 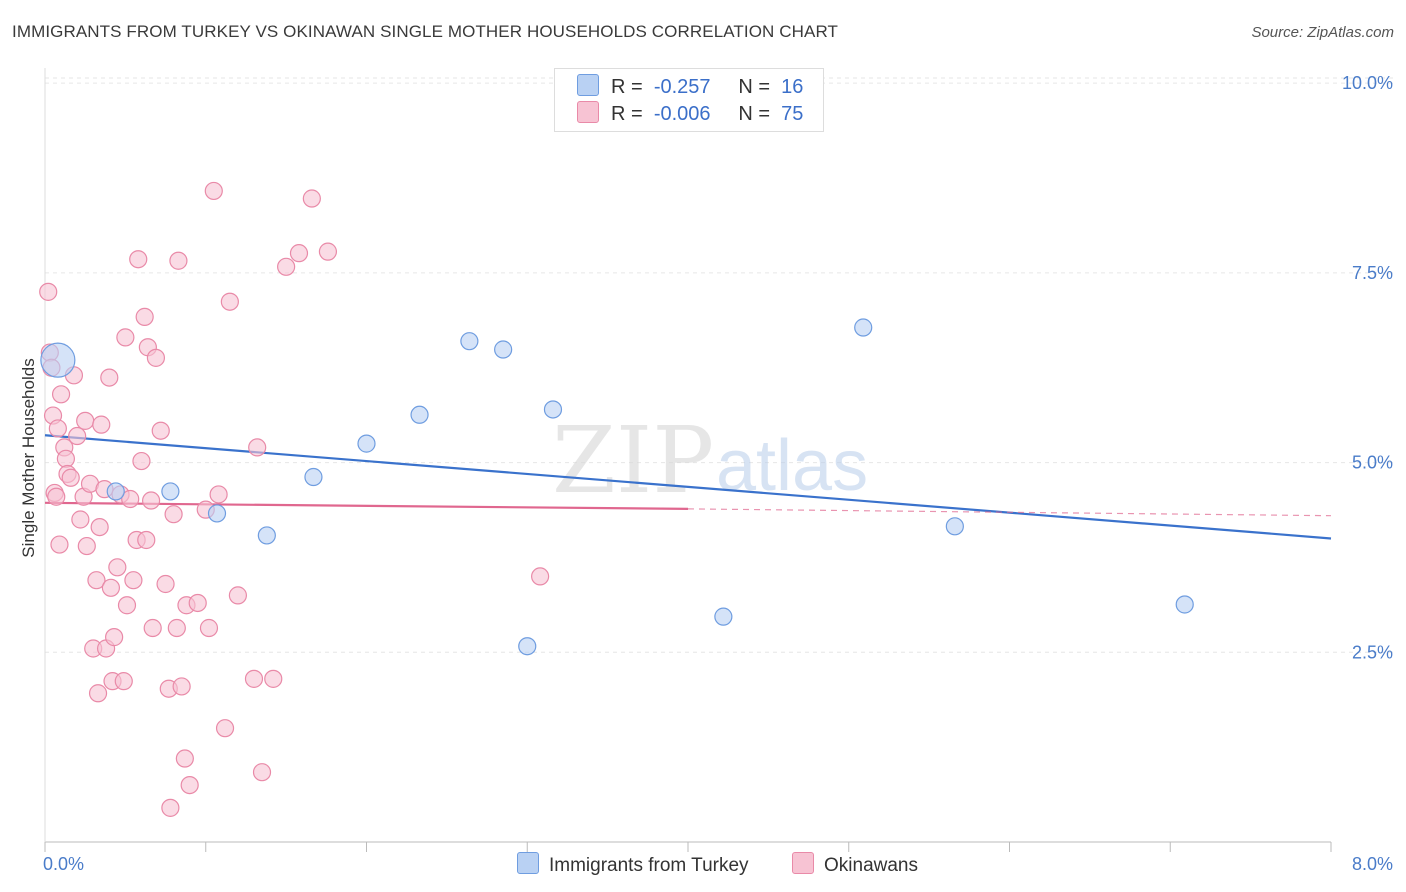 I want to click on stats-legend-row-turkey: R = -0.257 N = 16, so click(x=690, y=87).